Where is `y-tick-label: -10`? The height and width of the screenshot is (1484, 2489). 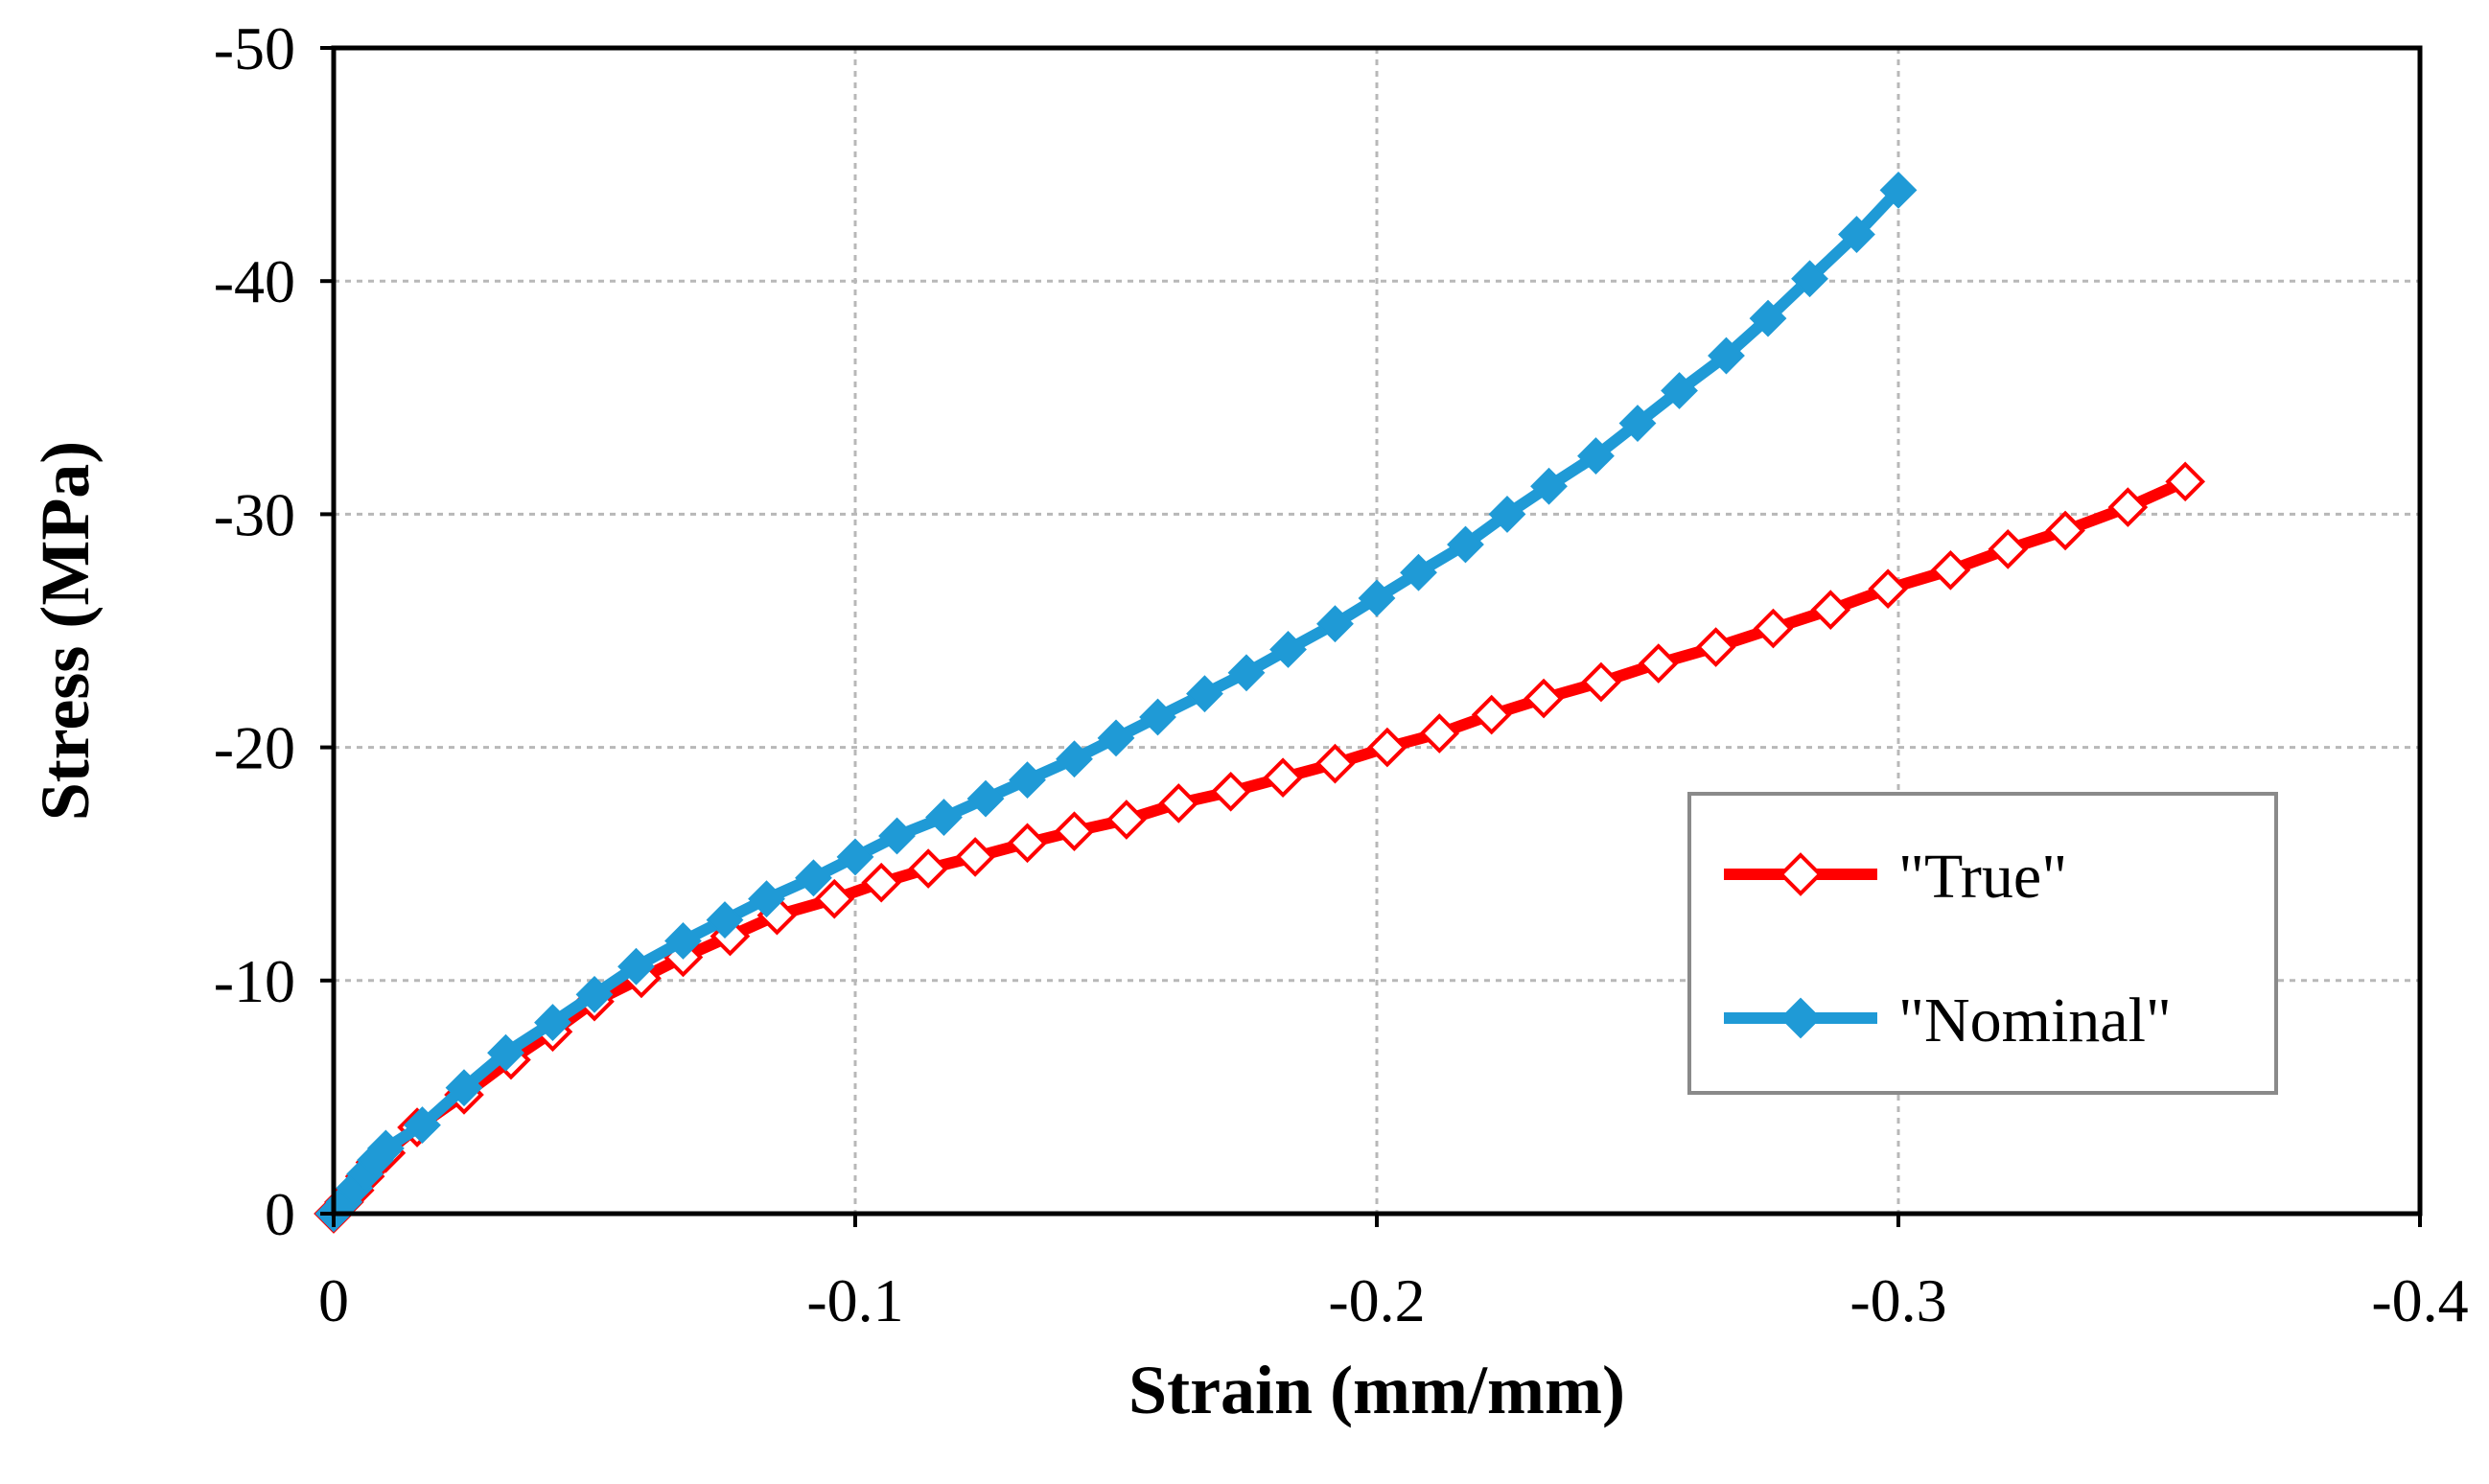 y-tick-label: -10 is located at coordinates (254, 981).